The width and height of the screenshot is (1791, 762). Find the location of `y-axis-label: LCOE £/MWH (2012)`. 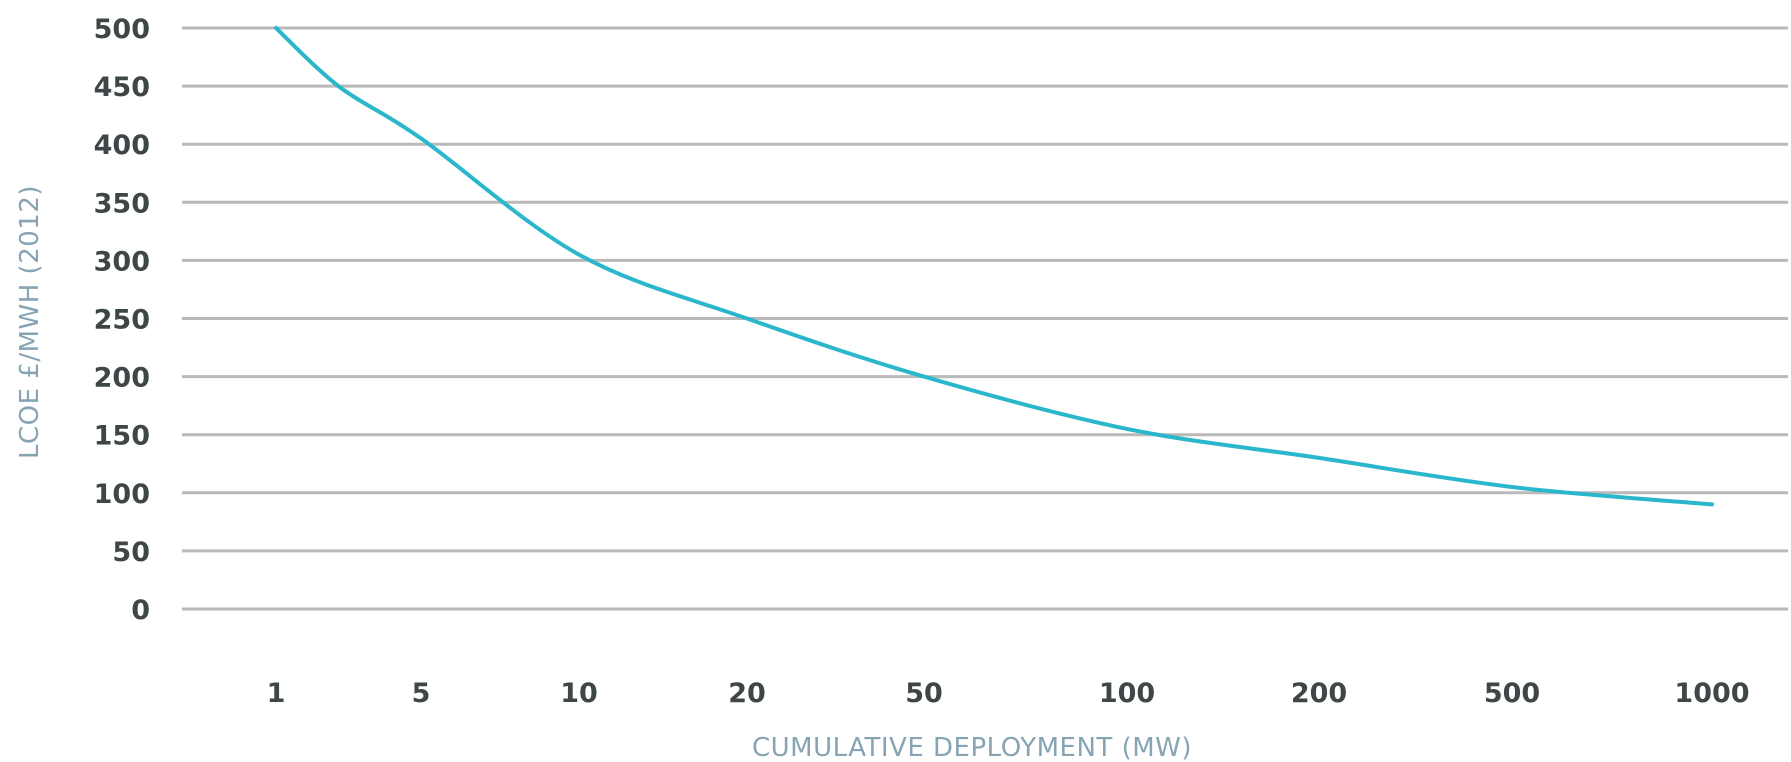

y-axis-label: LCOE £/MWH (2012) is located at coordinates (30, 322).